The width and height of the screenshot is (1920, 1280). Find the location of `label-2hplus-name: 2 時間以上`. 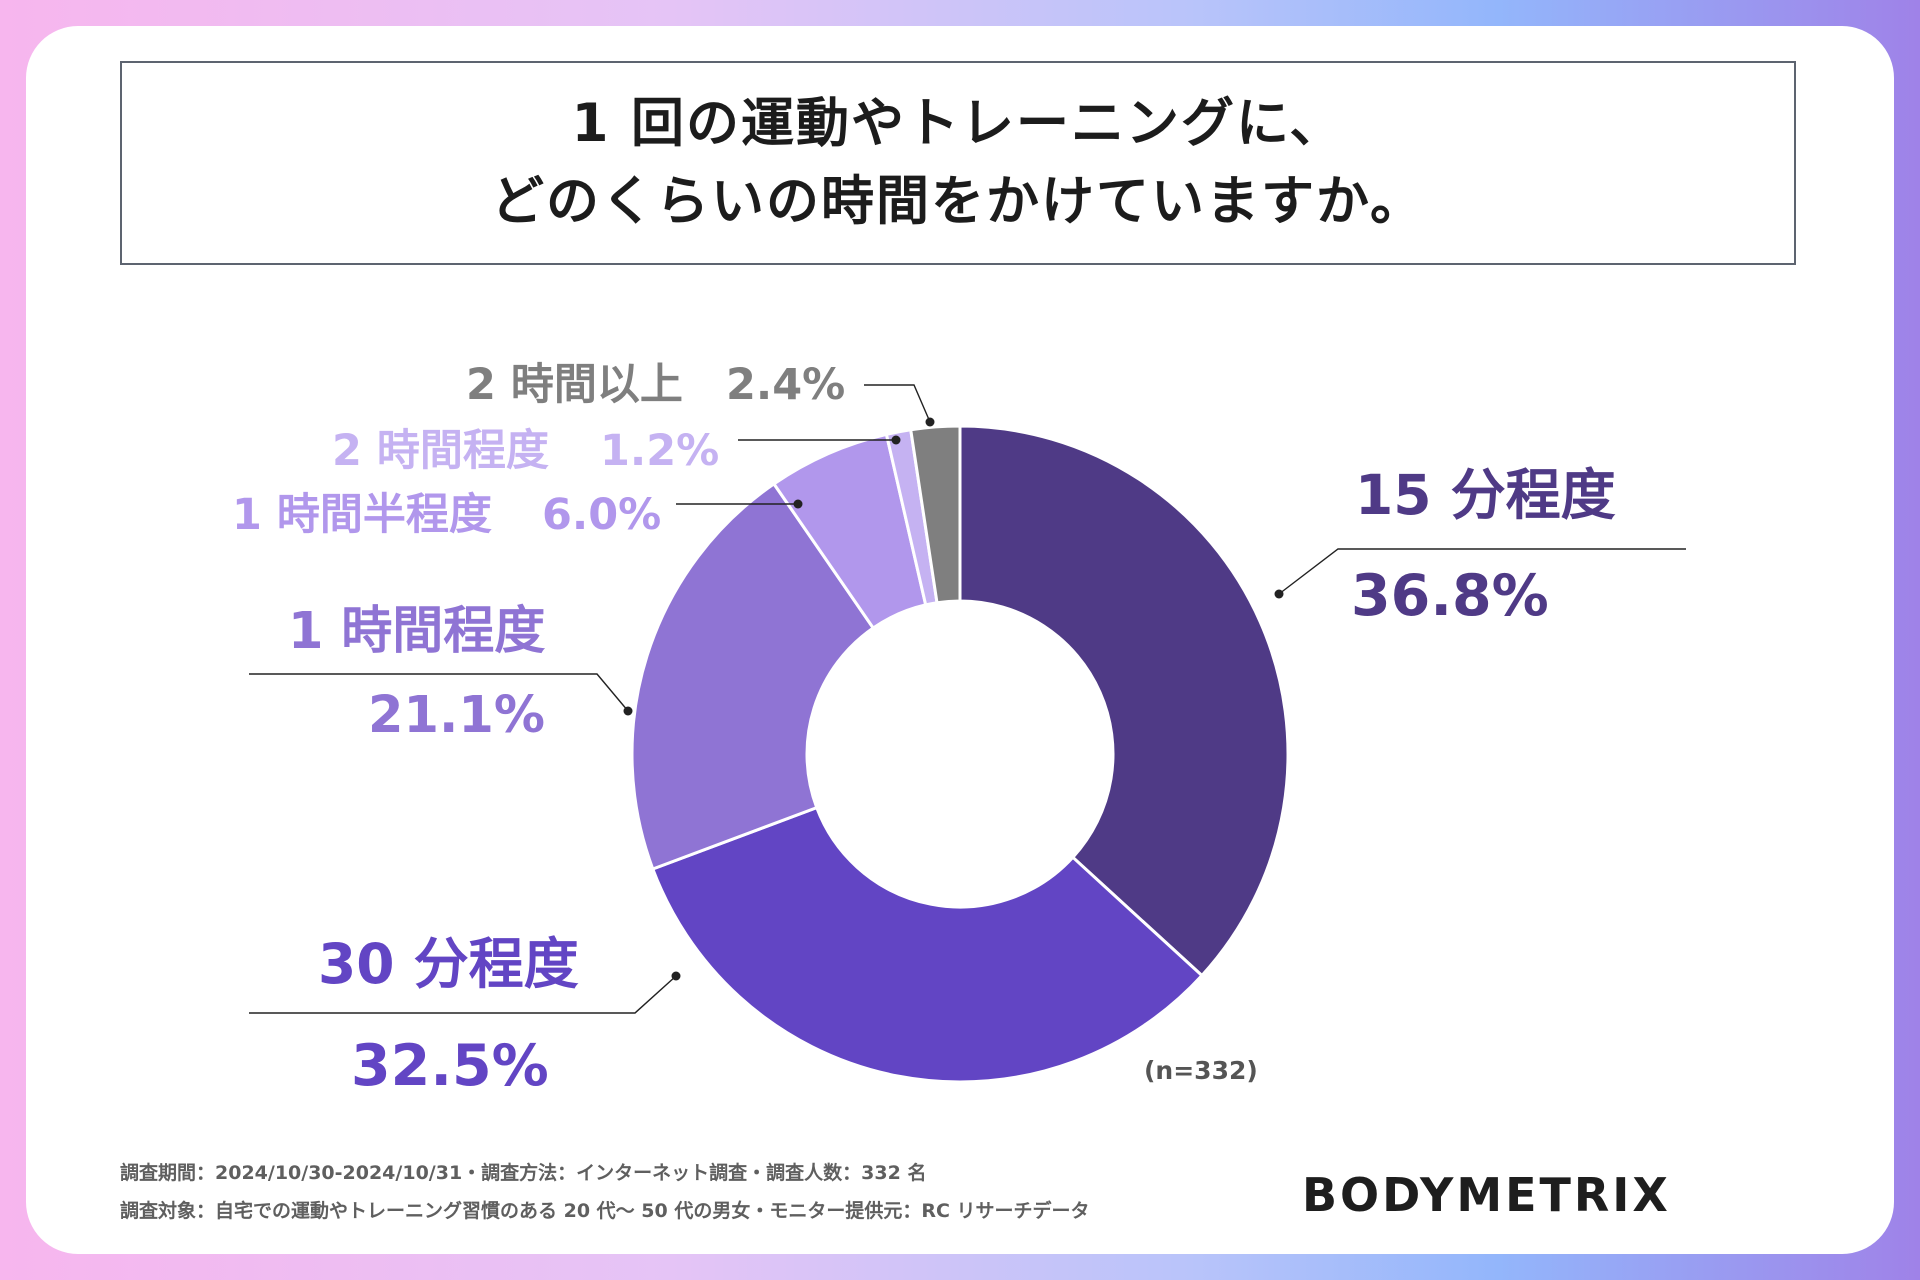

label-2hplus-name: 2 時間以上 is located at coordinates (574, 385).